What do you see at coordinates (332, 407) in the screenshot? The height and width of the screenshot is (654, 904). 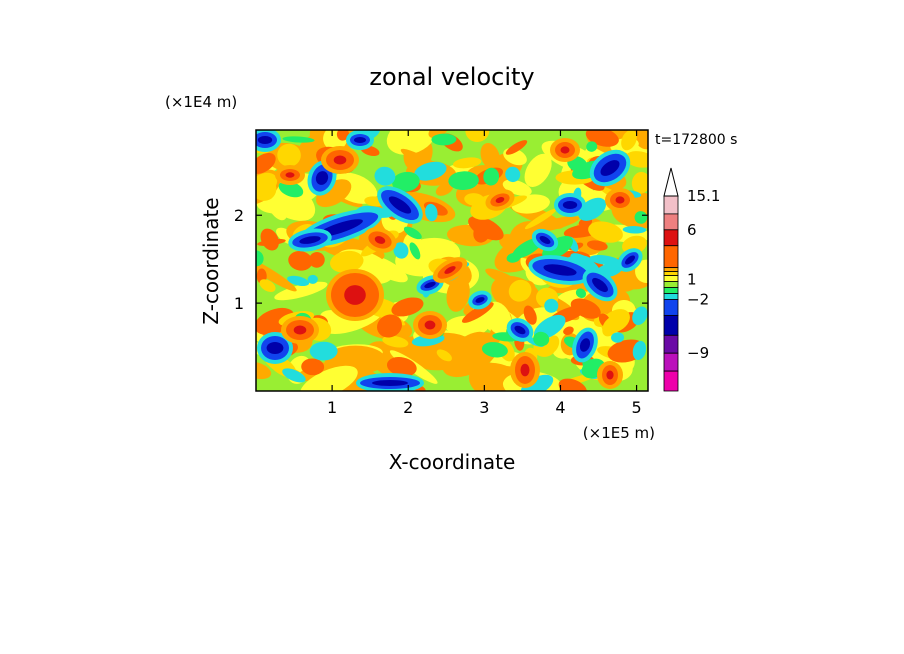 I see `x-tick-label: 1` at bounding box center [332, 407].